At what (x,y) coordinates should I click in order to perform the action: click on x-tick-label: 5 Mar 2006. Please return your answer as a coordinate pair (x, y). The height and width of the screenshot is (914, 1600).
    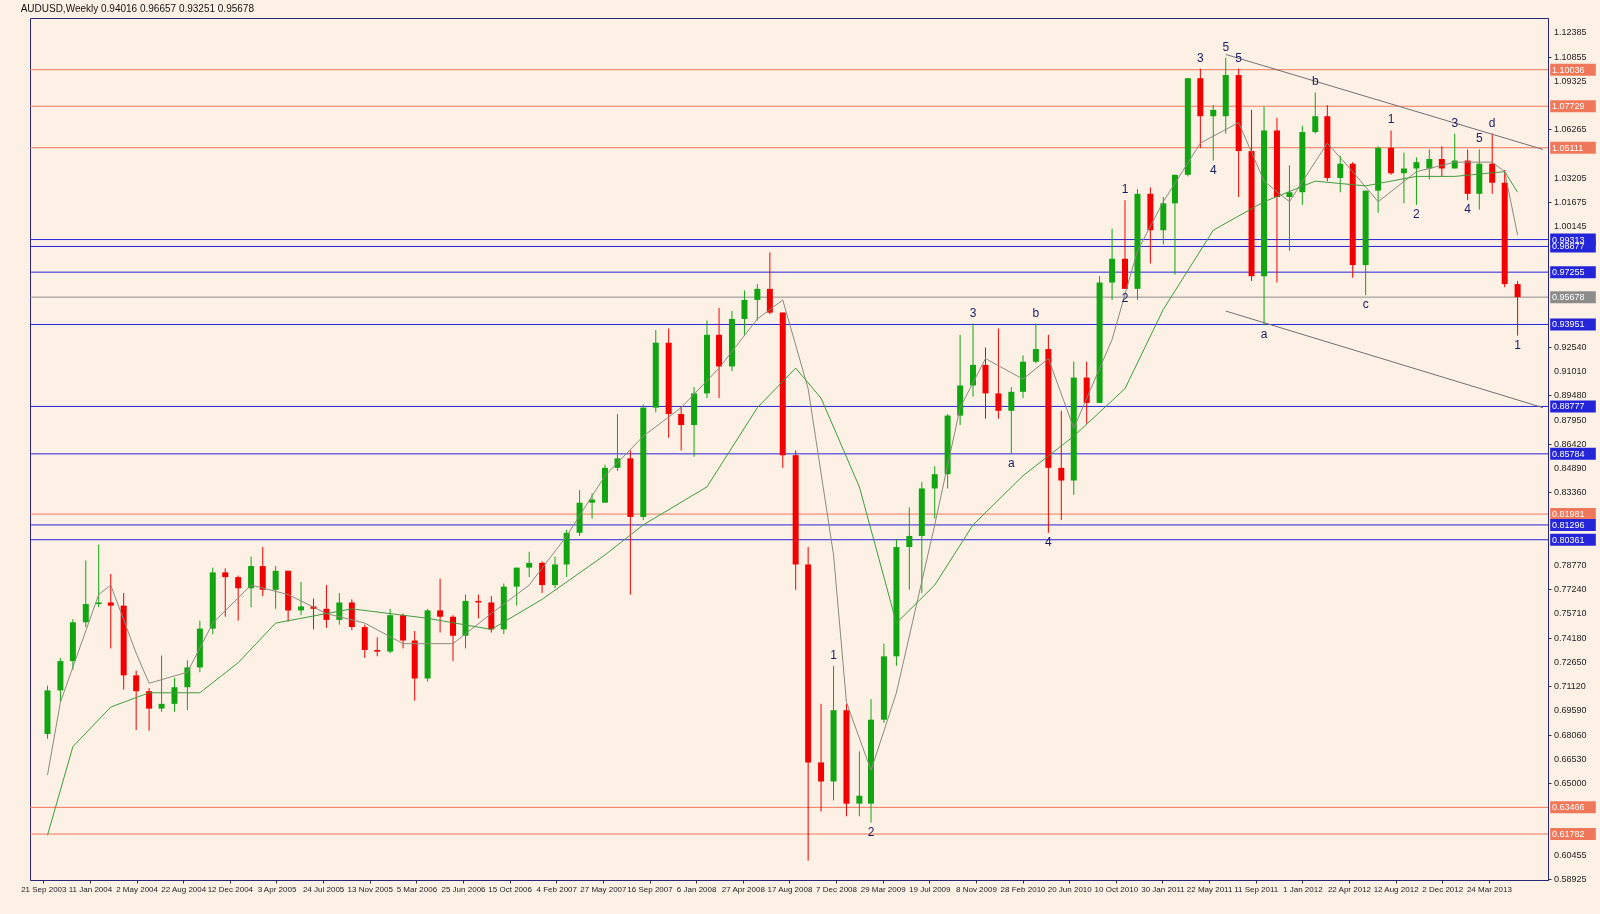
    Looking at the image, I should click on (417, 889).